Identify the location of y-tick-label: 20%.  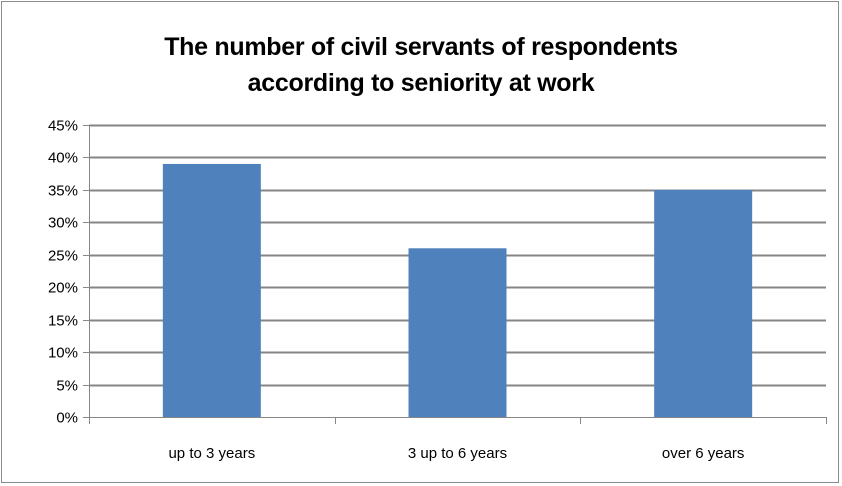
(63, 288).